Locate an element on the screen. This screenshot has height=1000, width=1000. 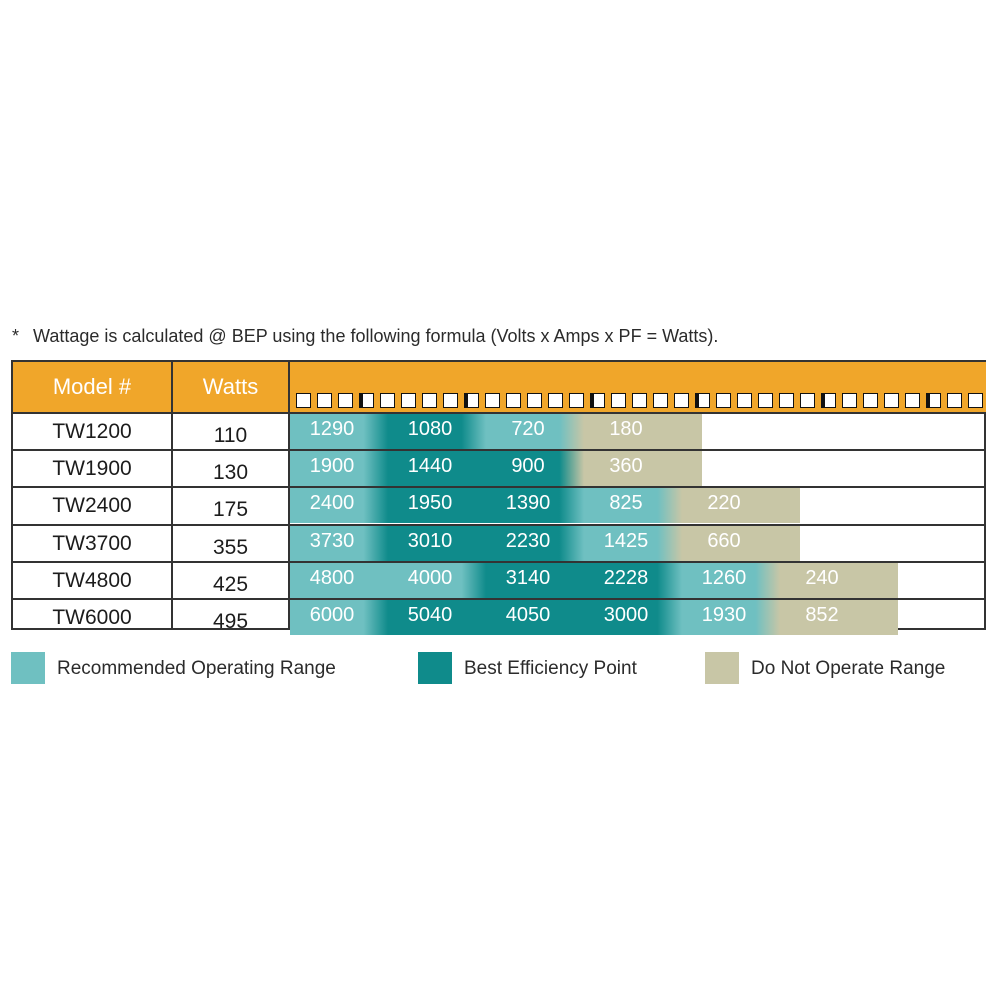
row-model: TW6000 is located at coordinates (92, 617).